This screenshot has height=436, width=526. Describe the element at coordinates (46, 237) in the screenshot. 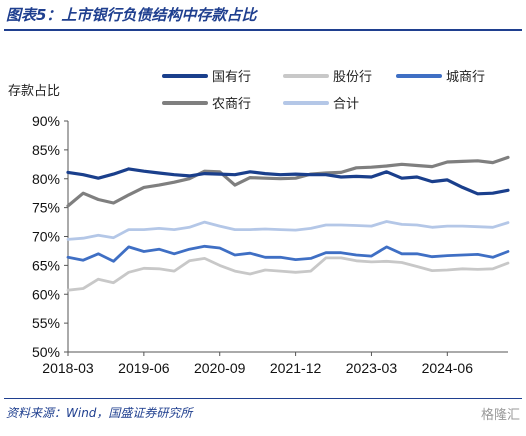

I see `y-tick-label: 70%` at that location.